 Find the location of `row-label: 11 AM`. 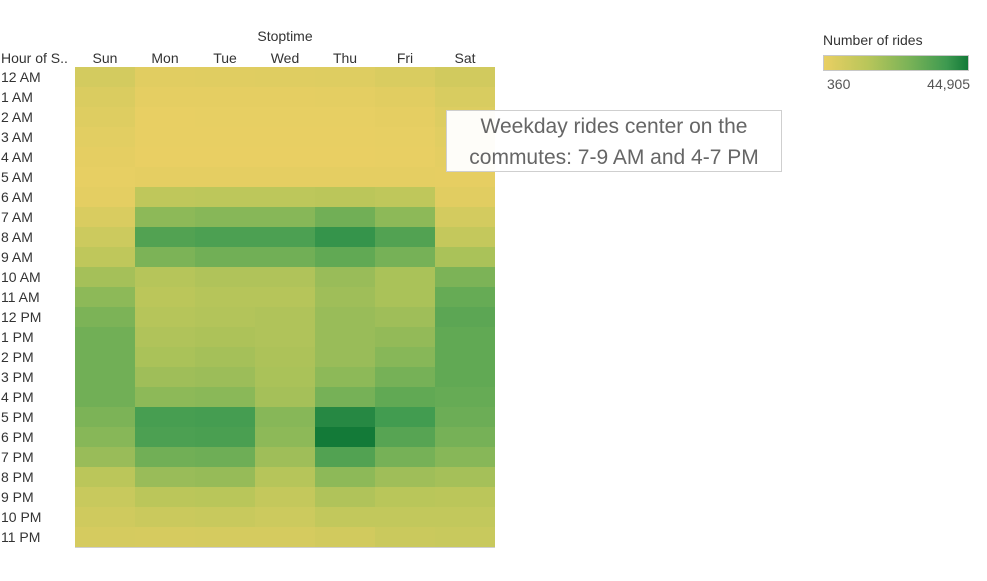

row-label: 11 AM is located at coordinates (20, 297).